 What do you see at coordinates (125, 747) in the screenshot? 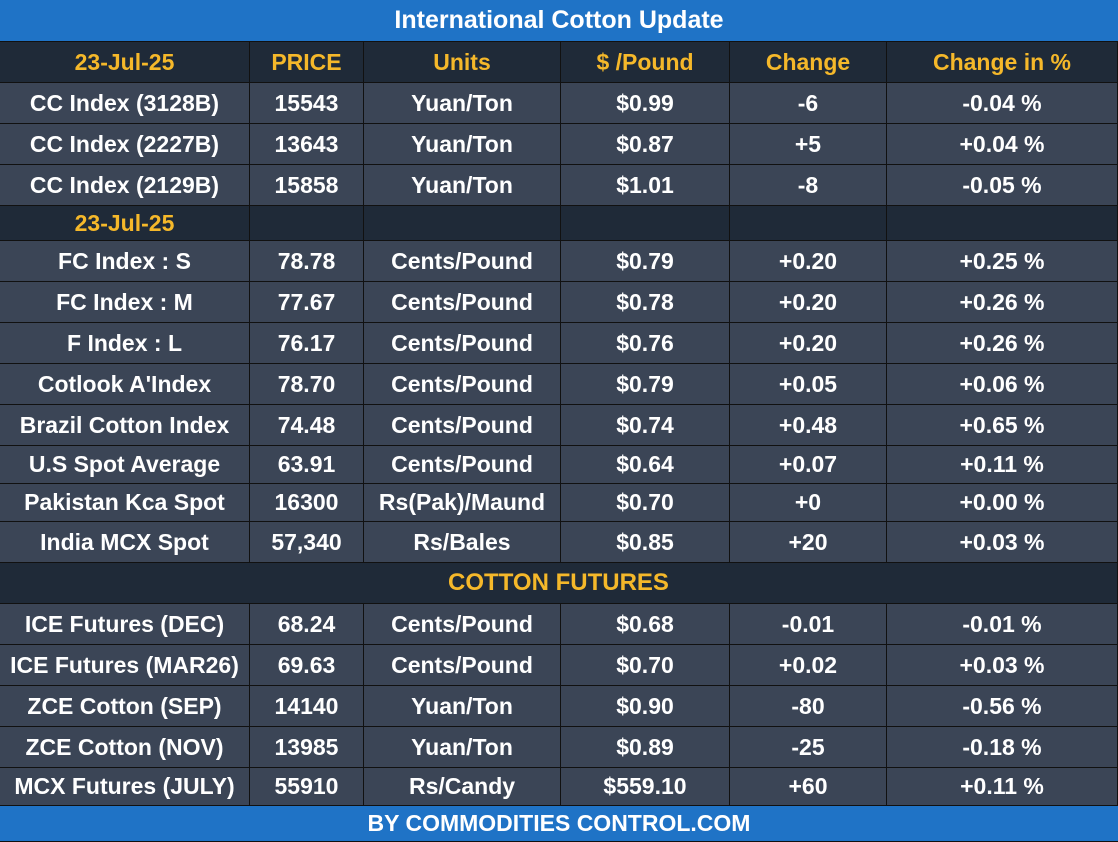
I see `table-row-cell: ZCE Cotton (NOV)` at bounding box center [125, 747].